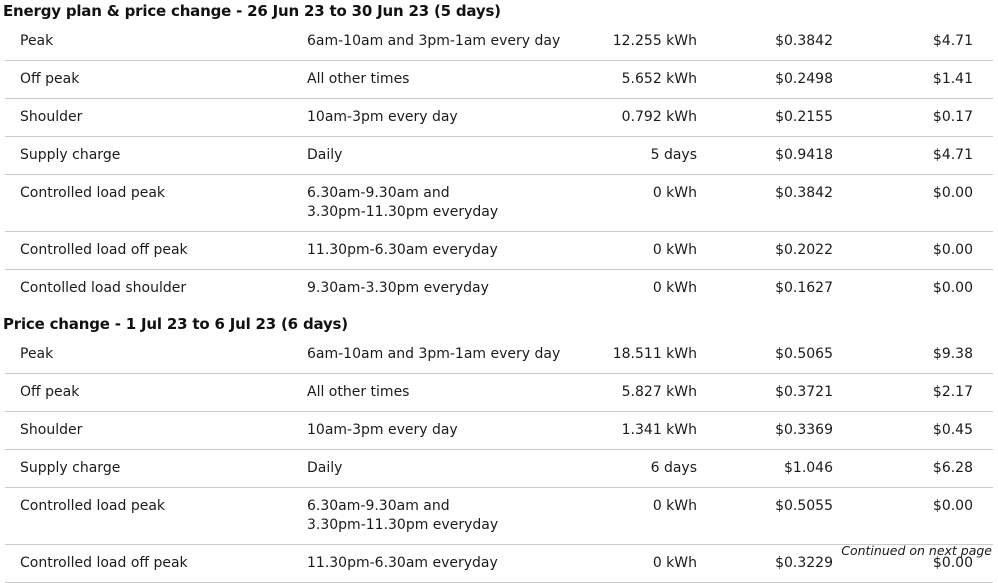  What do you see at coordinates (103, 288) in the screenshot?
I see `usage-type-cell: Contolled load shoulder` at bounding box center [103, 288].